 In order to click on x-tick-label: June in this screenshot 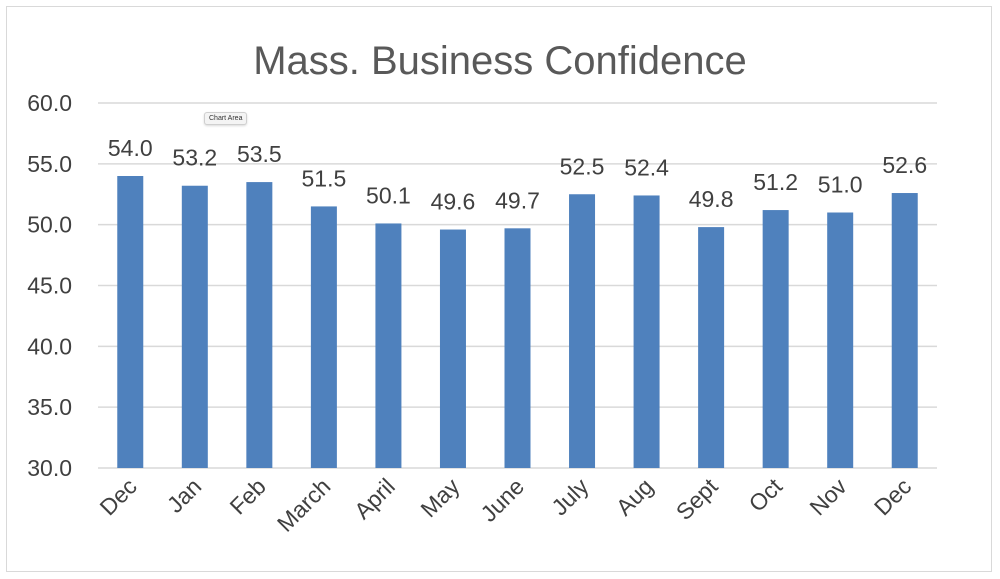, I will do `click(502, 500)`.